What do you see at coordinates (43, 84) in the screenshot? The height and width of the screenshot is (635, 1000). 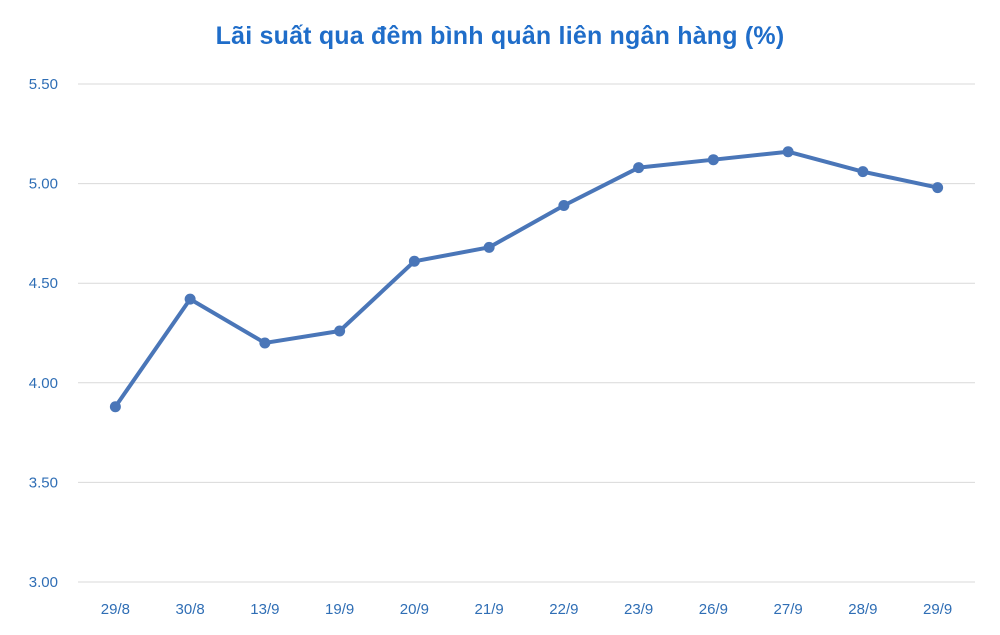 I see `y-tick-label: 5.50` at bounding box center [43, 84].